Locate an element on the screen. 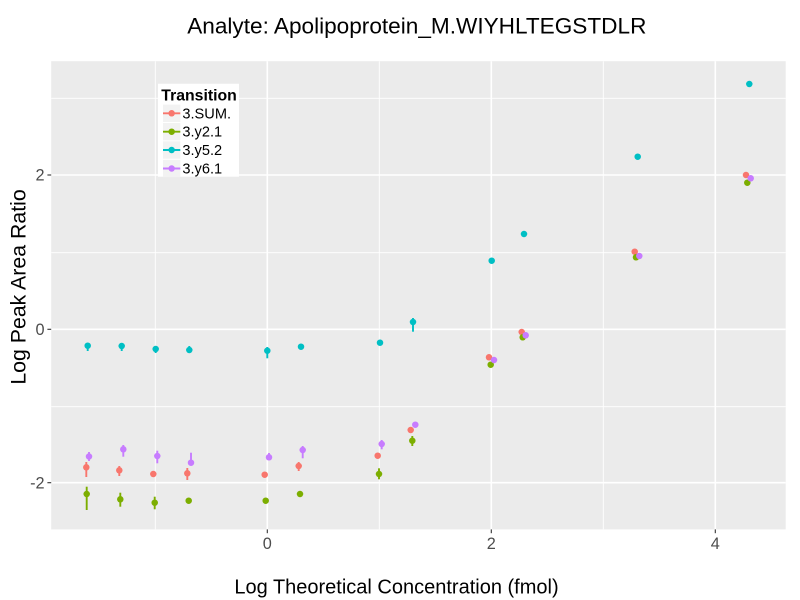  svg-text: 3.SUM. is located at coordinates (206, 114).